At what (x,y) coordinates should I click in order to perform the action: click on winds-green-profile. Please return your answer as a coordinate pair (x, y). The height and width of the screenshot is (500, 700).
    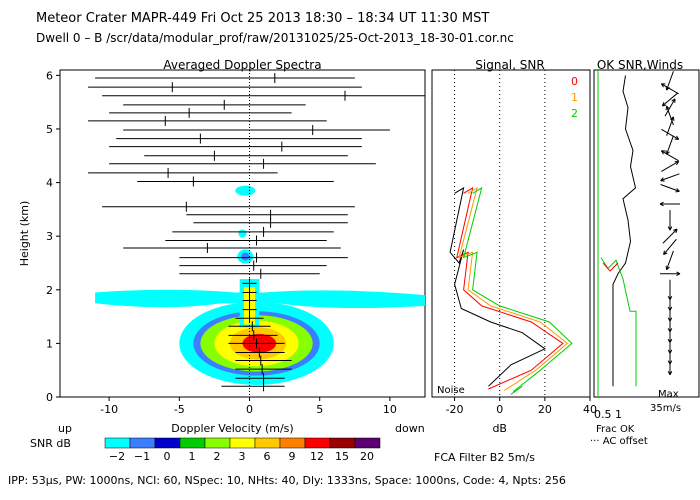
    Looking at the image, I should click on (618, 322).